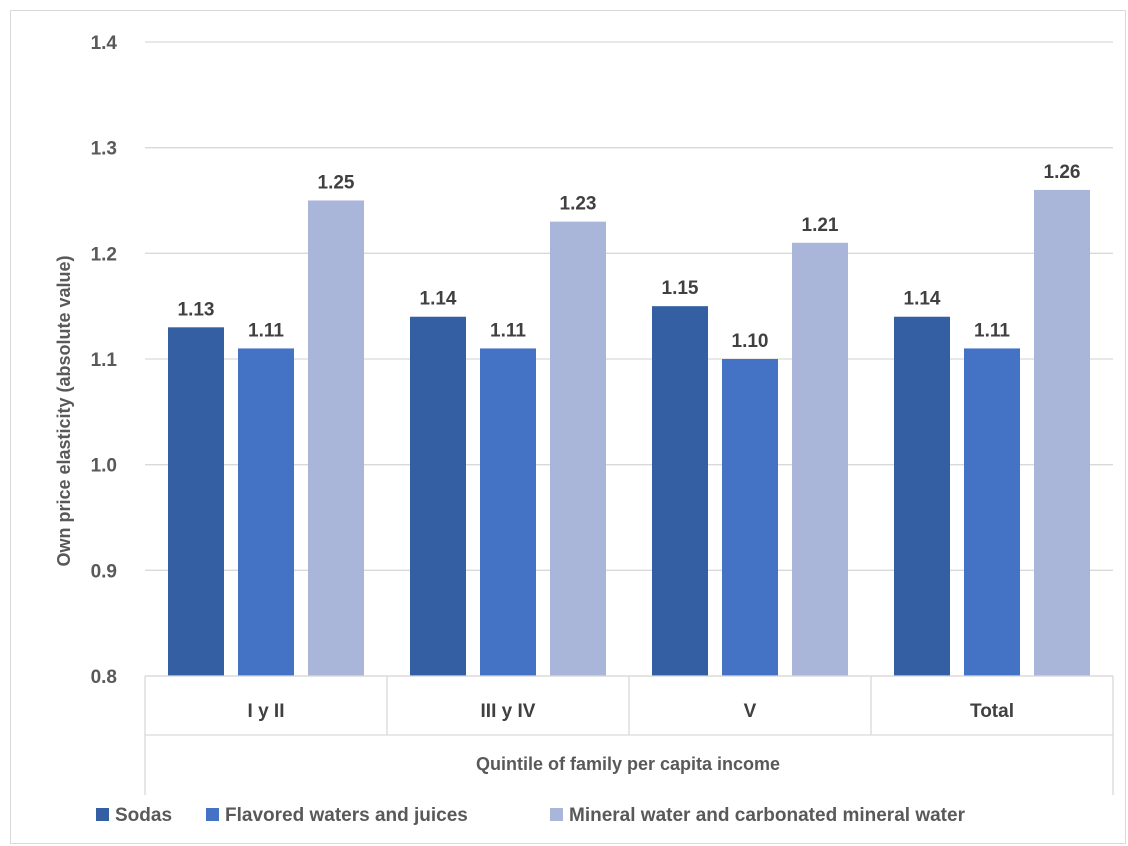  What do you see at coordinates (104, 466) in the screenshot?
I see `y-tick-label: 1.0` at bounding box center [104, 466].